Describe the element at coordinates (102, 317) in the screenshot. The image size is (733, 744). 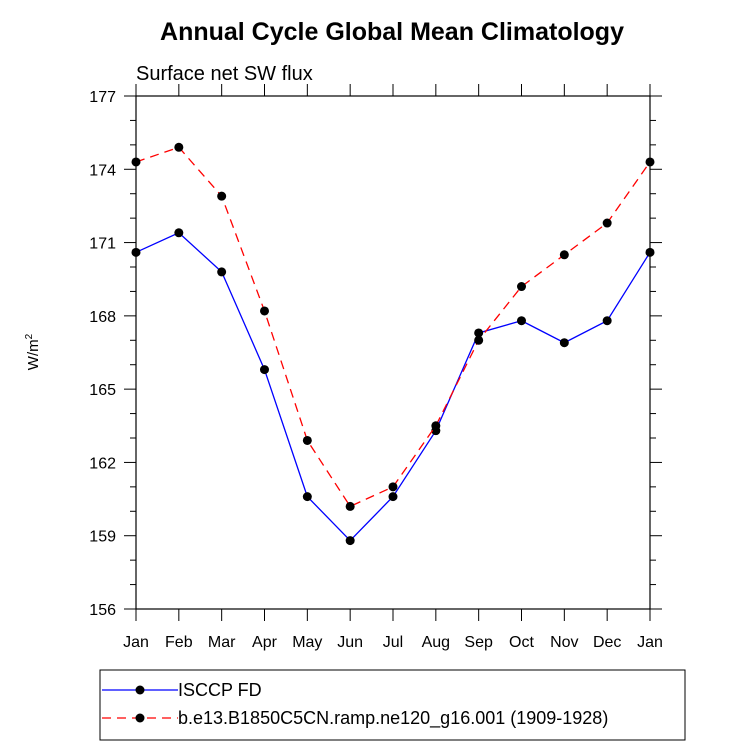
I see `y-tick-label: 168` at that location.